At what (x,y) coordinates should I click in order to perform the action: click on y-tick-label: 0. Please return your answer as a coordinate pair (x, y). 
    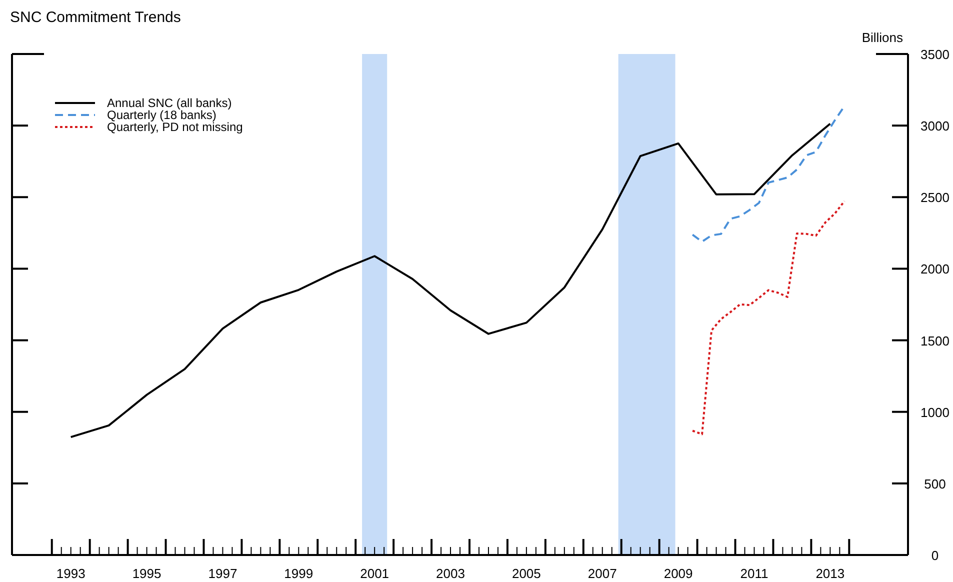
    Looking at the image, I should click on (935, 555).